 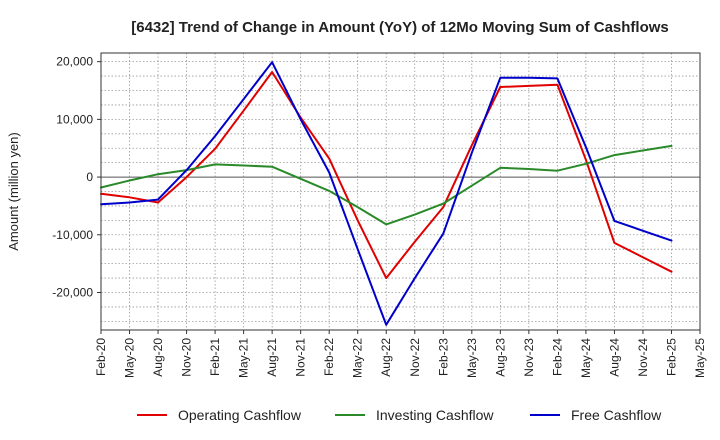 I want to click on y-axis-label: Amount (million yen), so click(x=13, y=191).